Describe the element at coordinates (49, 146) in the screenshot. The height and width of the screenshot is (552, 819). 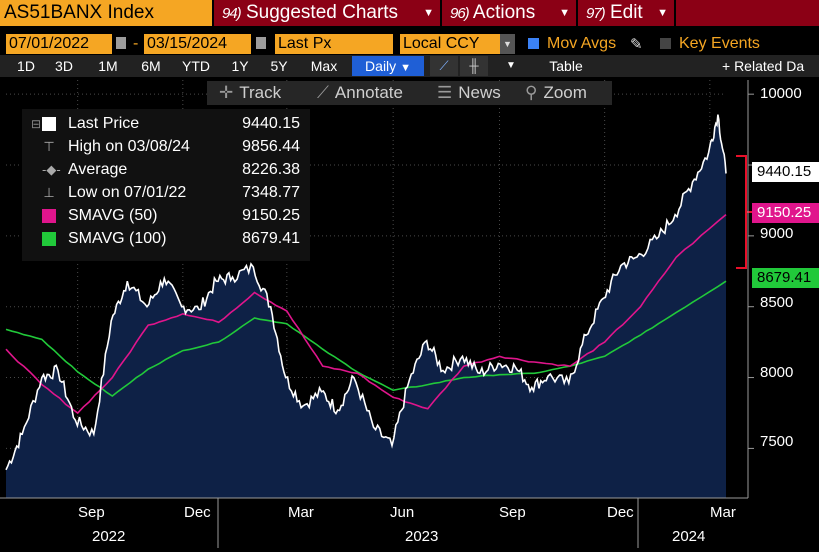
I see `high-marker-icon: ⊤` at that location.